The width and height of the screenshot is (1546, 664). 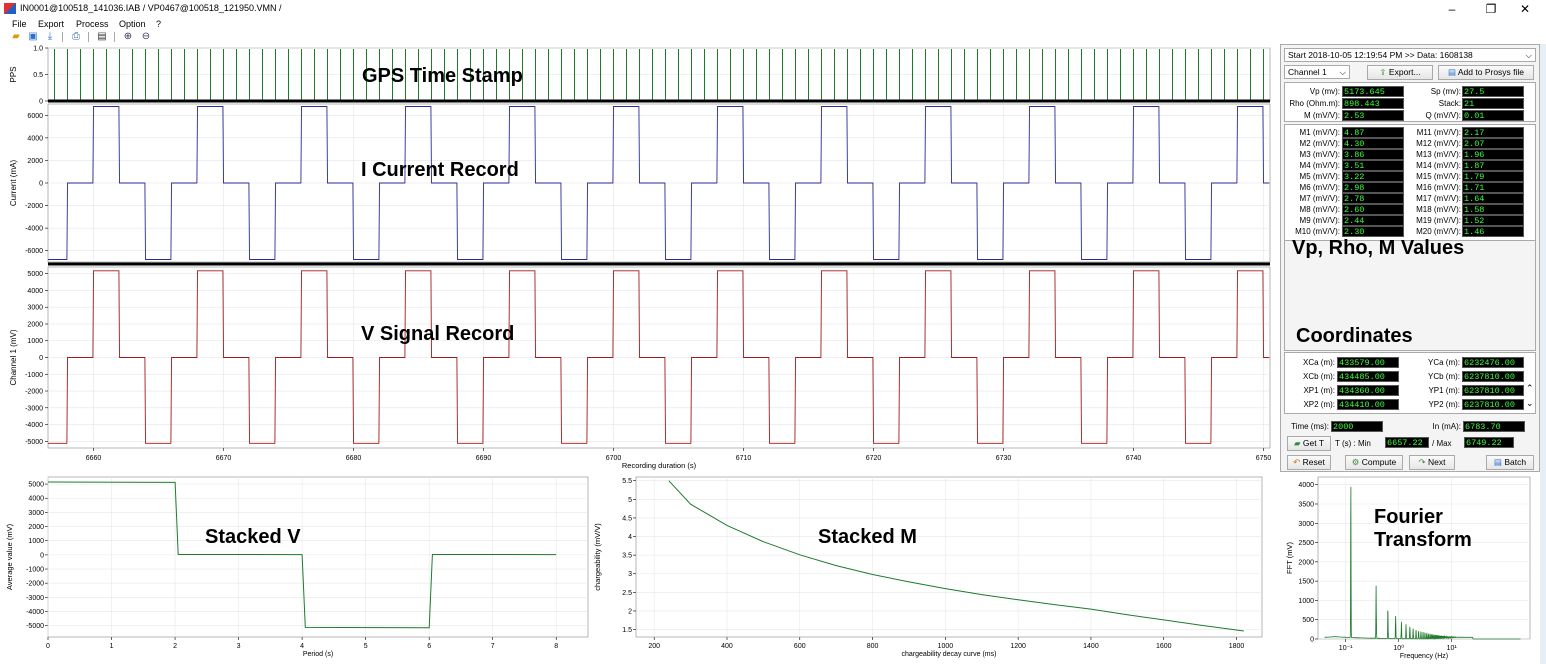 What do you see at coordinates (1493, 103) in the screenshot?
I see `stack-field: 21` at bounding box center [1493, 103].